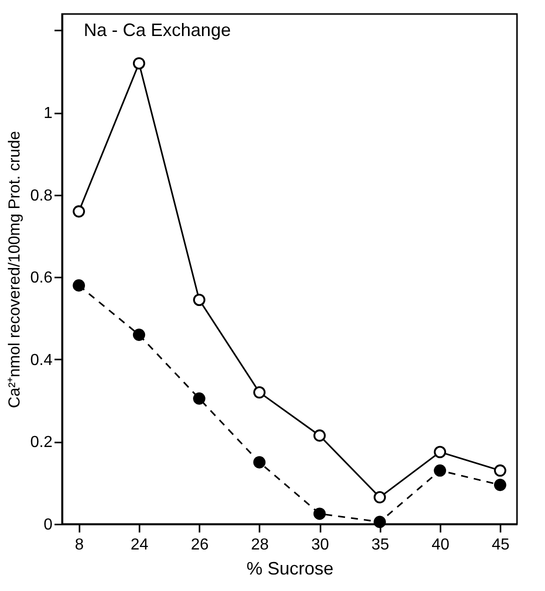 The image size is (545, 591). What do you see at coordinates (48, 525) in the screenshot?
I see `y-tick-label: 0` at bounding box center [48, 525].